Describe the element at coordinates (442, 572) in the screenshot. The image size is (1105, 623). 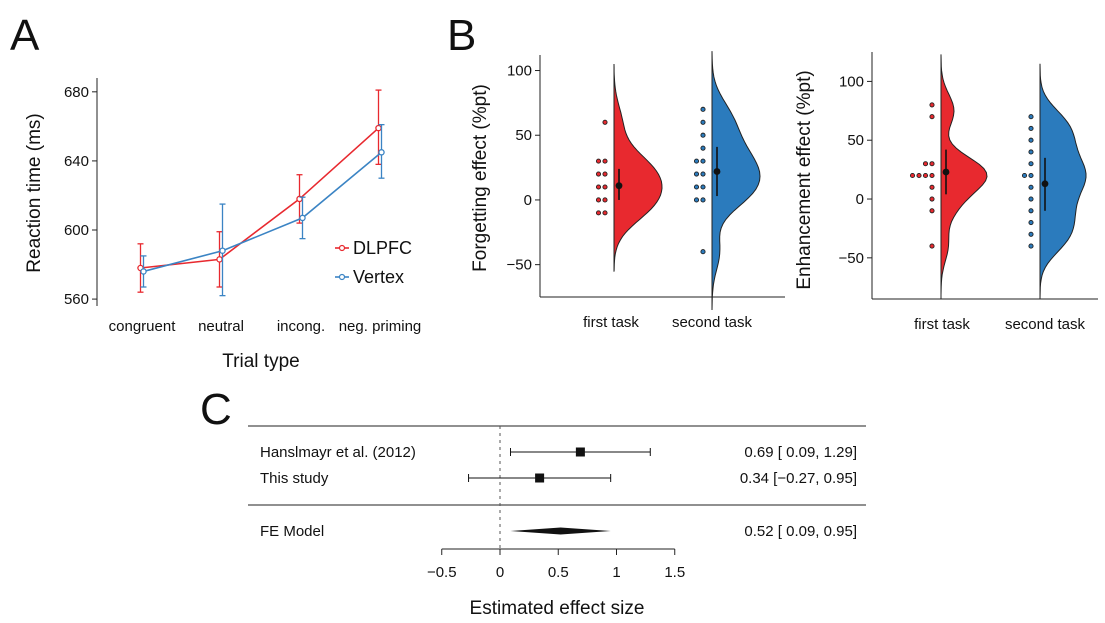
I see `panel-c-xtick-label: −0.5` at that location.